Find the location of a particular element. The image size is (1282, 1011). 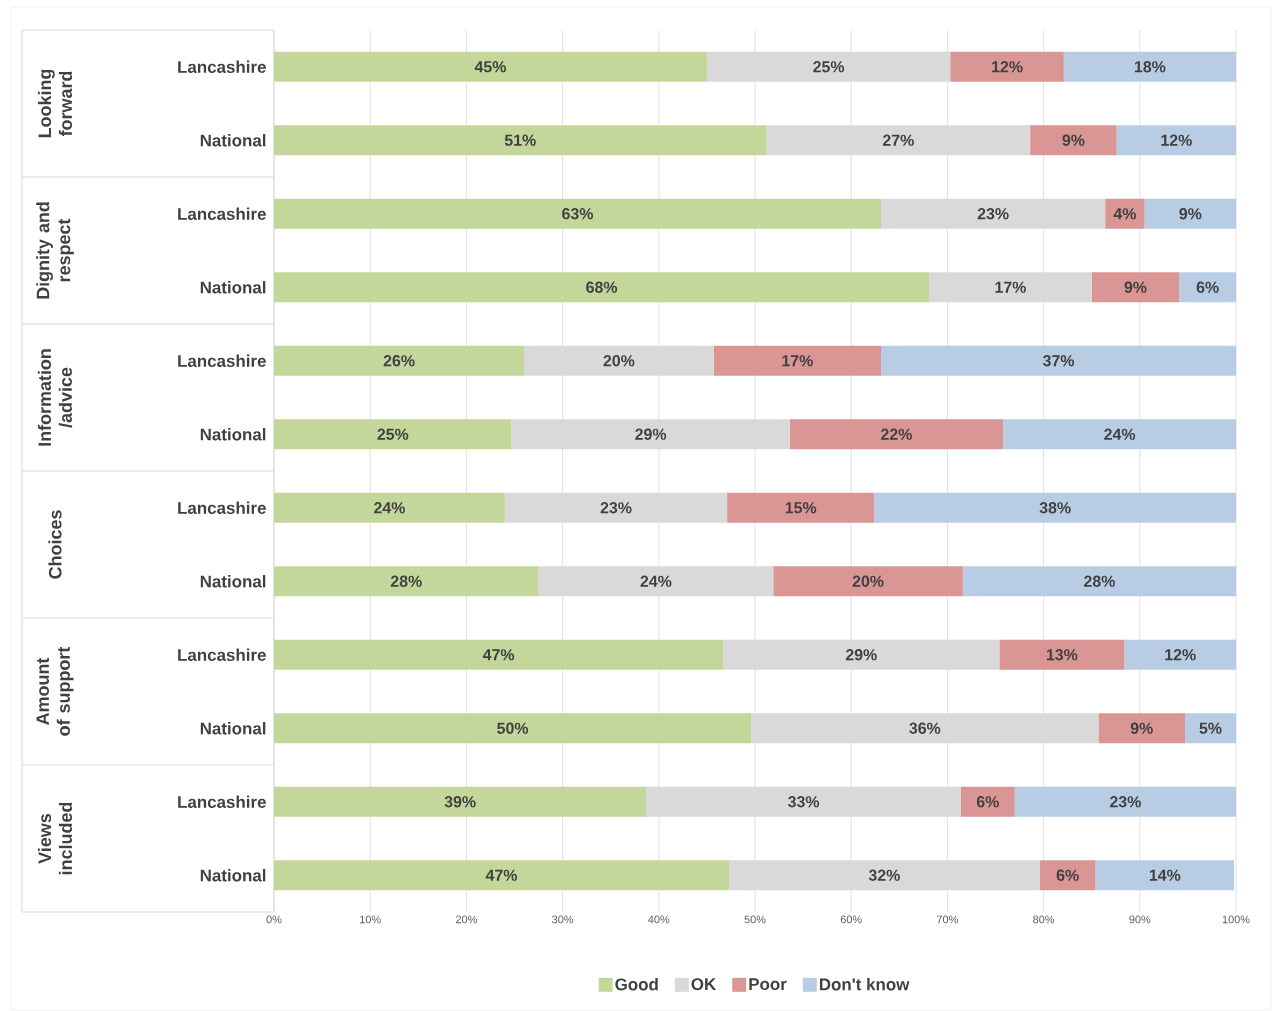

data-label: 51% is located at coordinates (520, 140).